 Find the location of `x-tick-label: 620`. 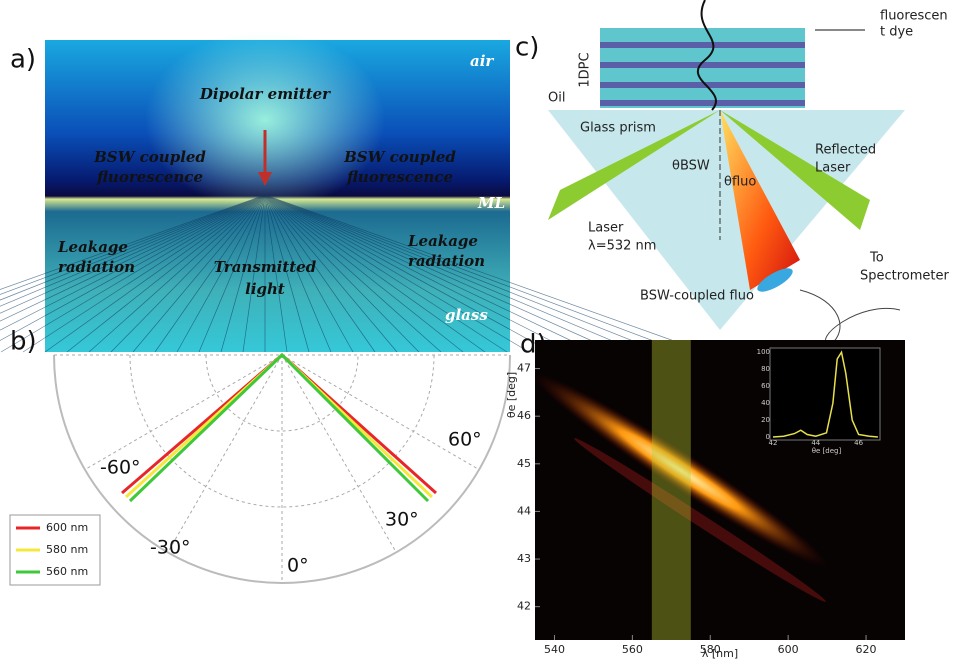

x-tick-label: 620 is located at coordinates (866, 649).